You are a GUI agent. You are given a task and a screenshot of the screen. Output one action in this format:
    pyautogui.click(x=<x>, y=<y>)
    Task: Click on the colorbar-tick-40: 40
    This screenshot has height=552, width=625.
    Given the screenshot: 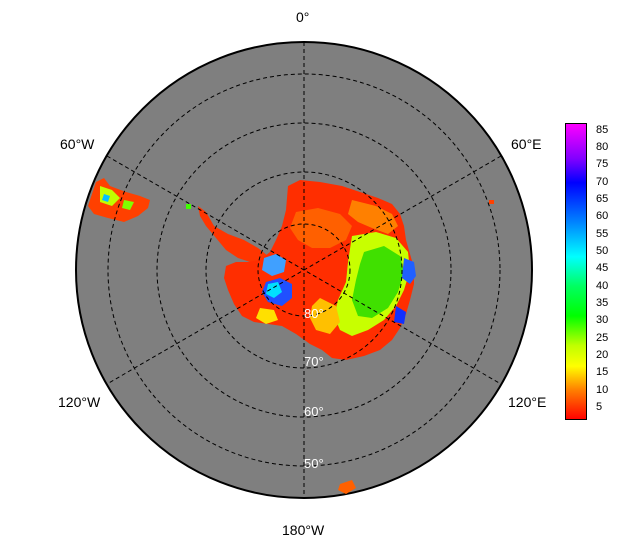 What is the action you would take?
    pyautogui.click(x=602, y=286)
    